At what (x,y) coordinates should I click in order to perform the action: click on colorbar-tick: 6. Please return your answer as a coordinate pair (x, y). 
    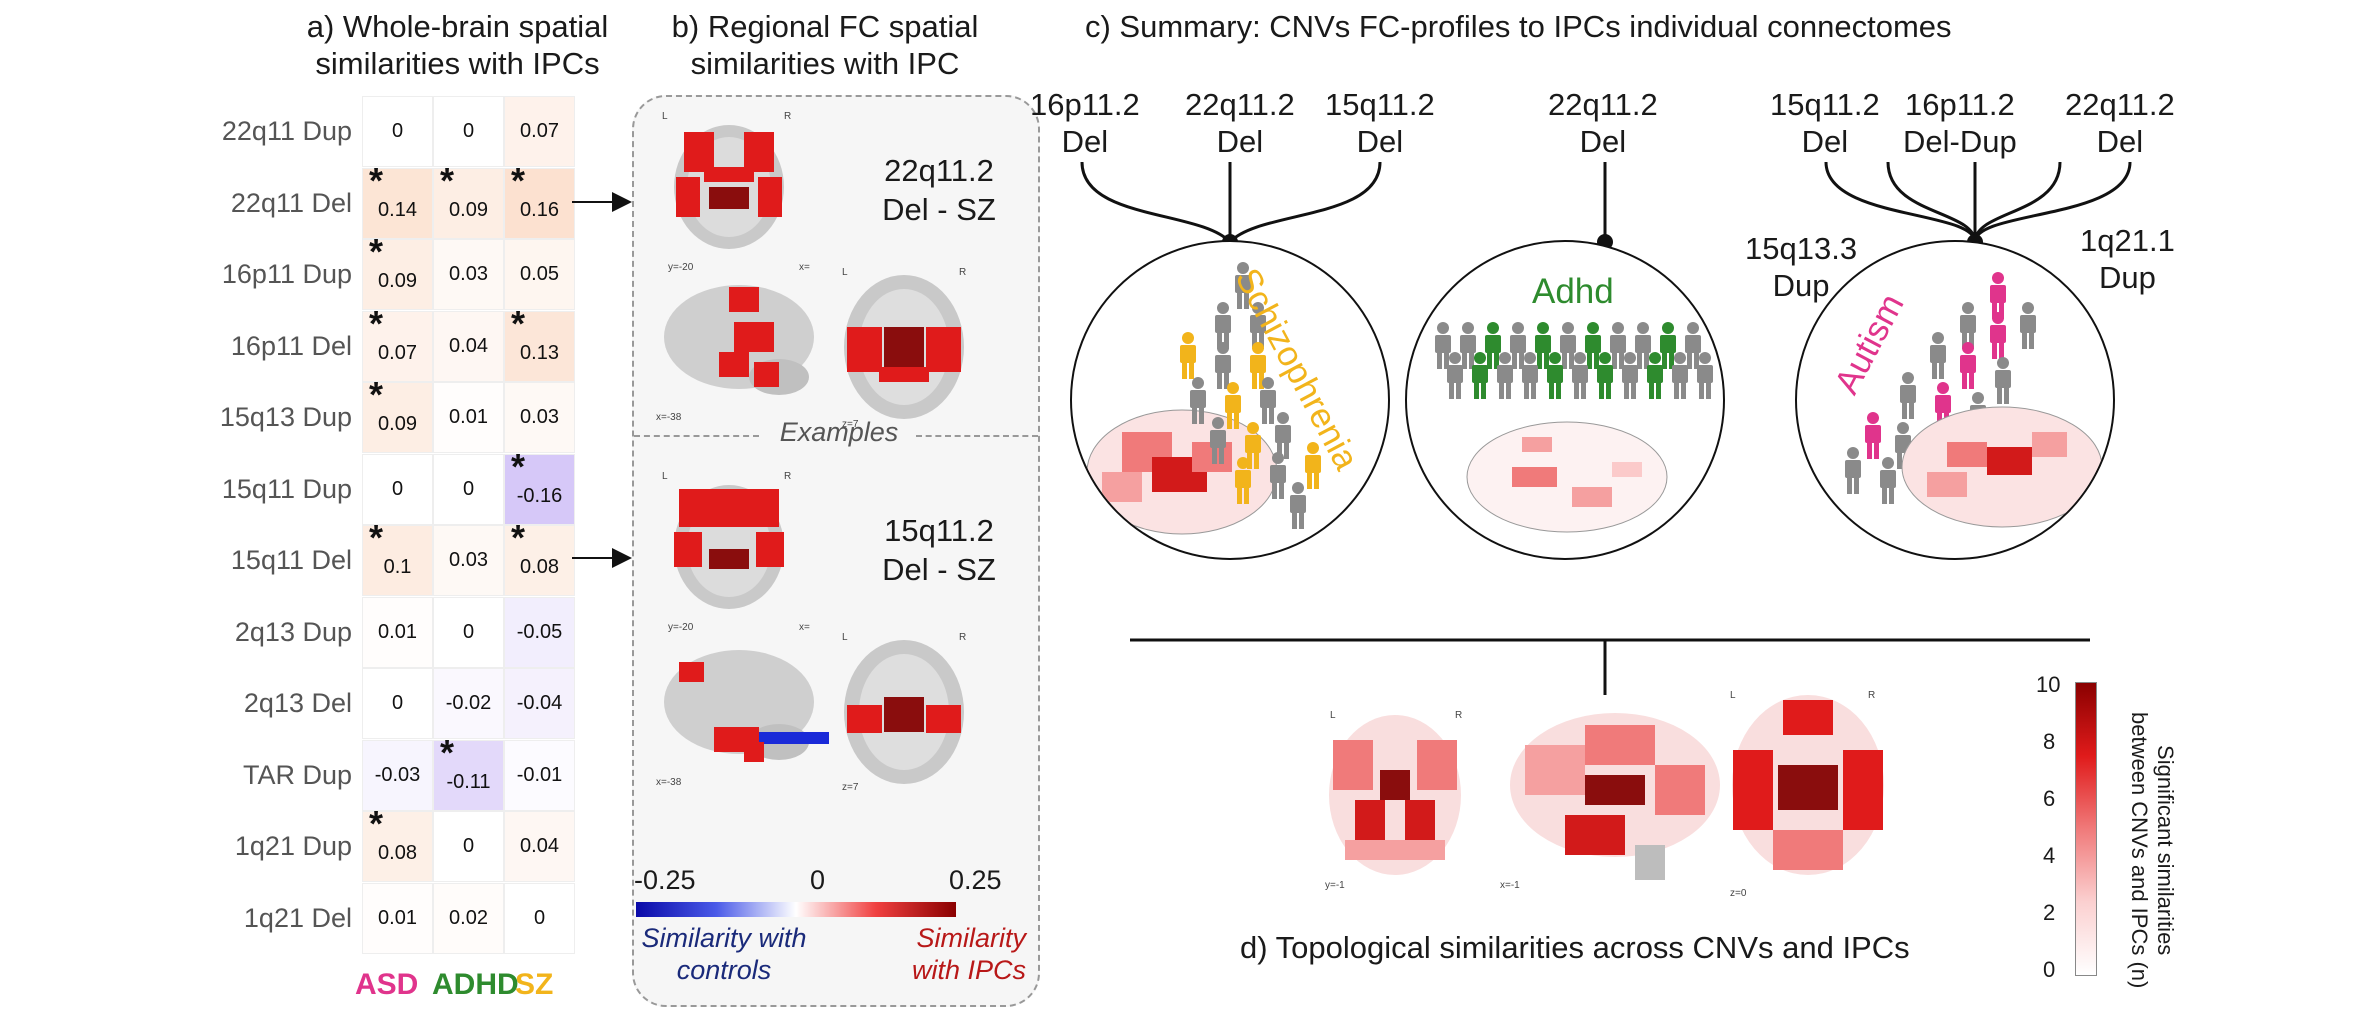
    Looking at the image, I should click on (2049, 798).